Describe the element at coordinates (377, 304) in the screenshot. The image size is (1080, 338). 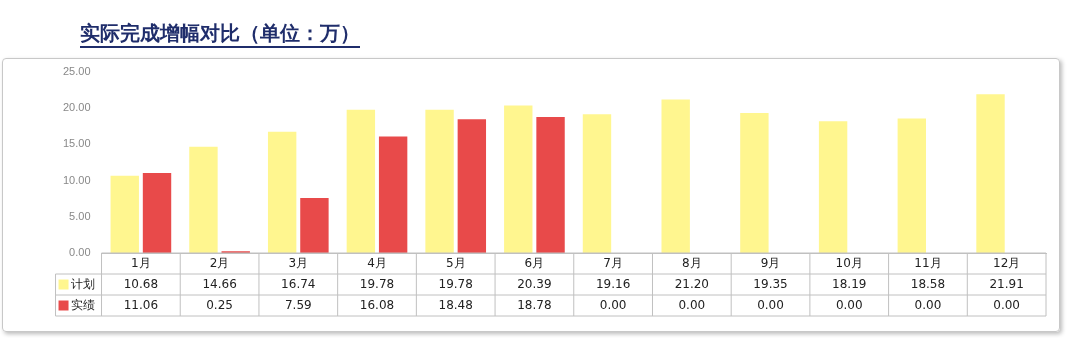
I see `data-label: 16.08` at that location.